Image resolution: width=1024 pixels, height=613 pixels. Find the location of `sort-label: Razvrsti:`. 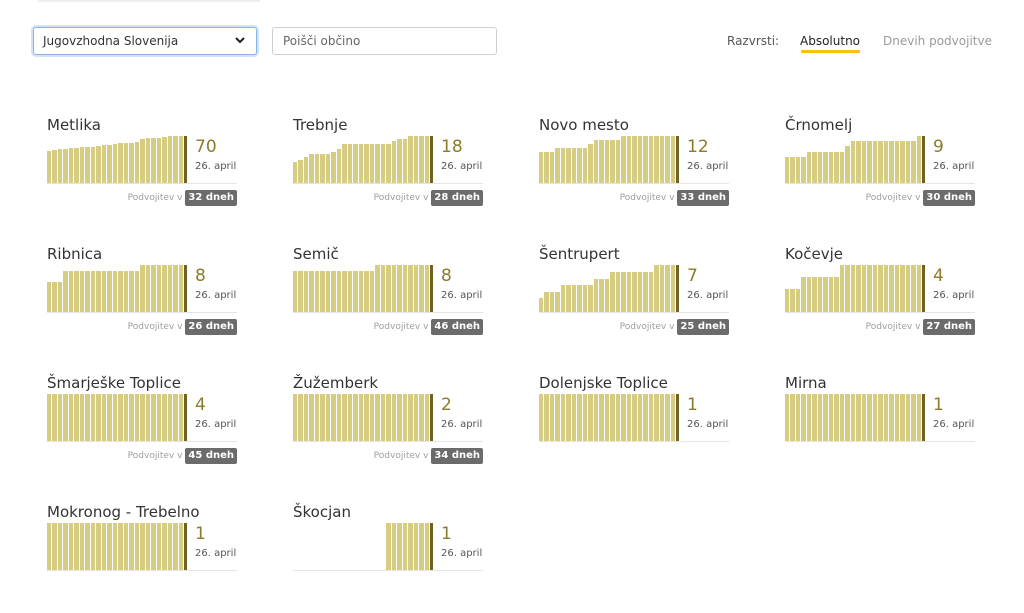

sort-label: Razvrsti: is located at coordinates (753, 41).